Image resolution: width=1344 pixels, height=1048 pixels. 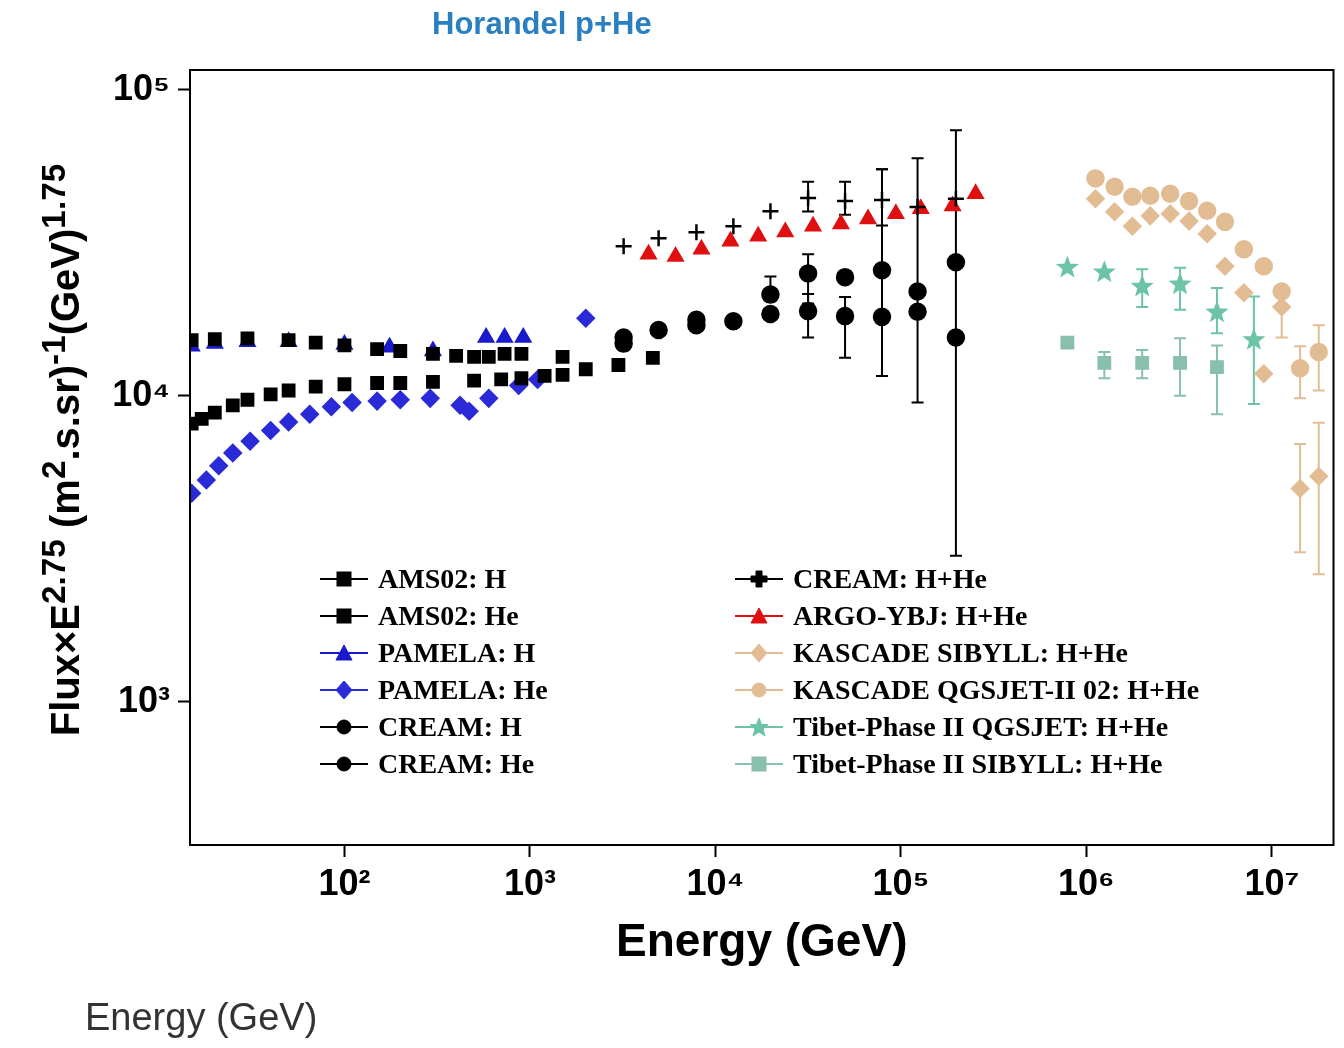 What do you see at coordinates (542, 24) in the screenshot?
I see `chart-title: Horandel p+He` at bounding box center [542, 24].